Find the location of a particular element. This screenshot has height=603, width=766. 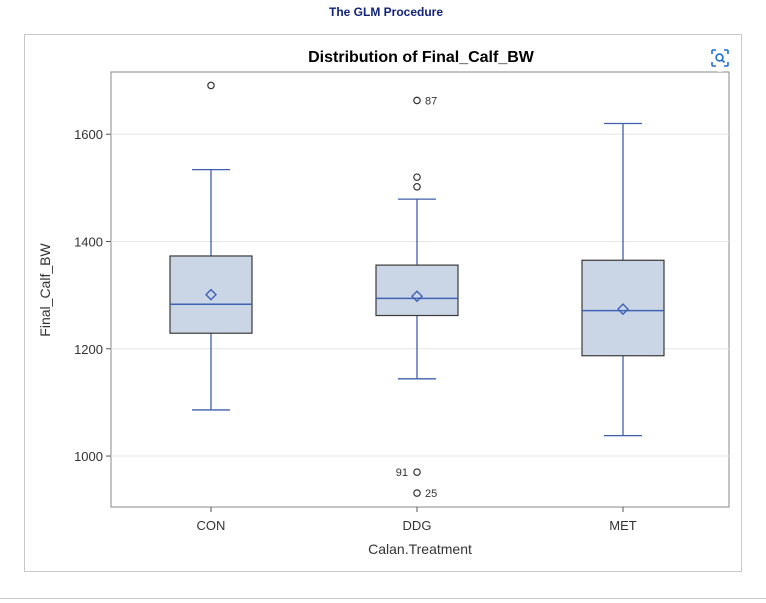

focus-zoom-icon is located at coordinates (720, 58).